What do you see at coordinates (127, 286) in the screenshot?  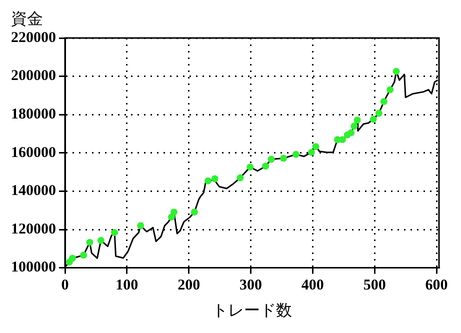 I see `x-tick-label: 100` at bounding box center [127, 286].